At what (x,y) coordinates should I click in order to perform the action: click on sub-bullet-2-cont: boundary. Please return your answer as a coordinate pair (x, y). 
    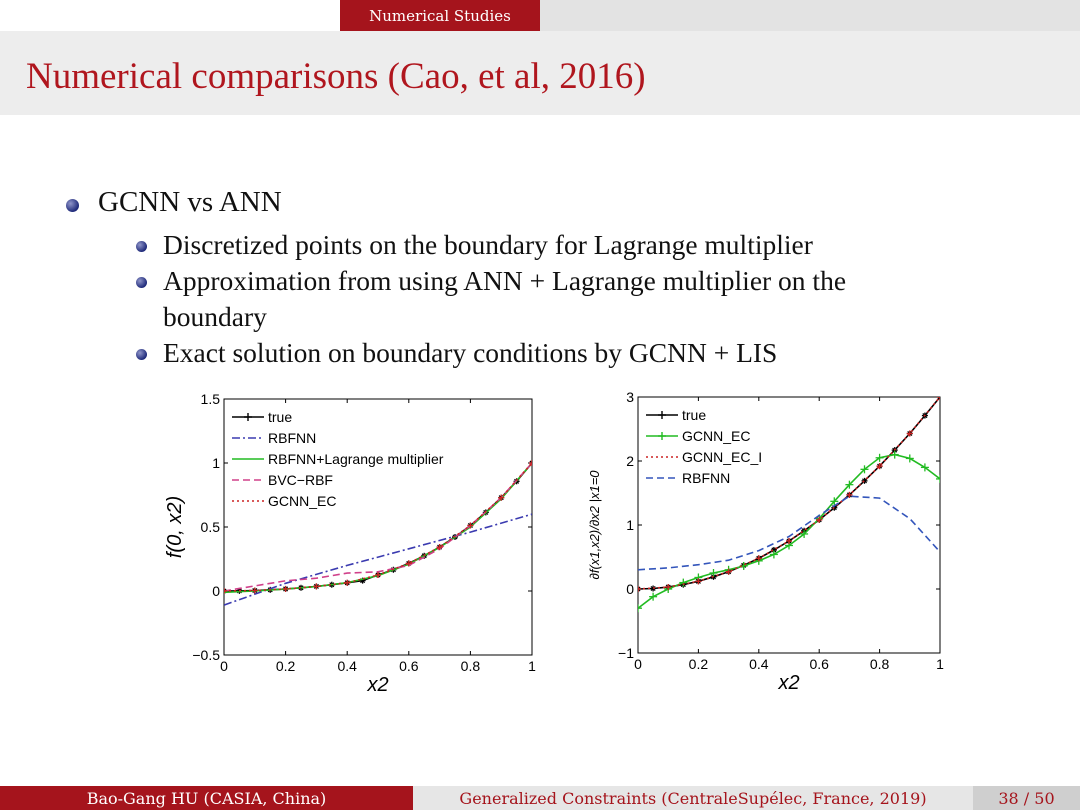
    Looking at the image, I should click on (215, 316).